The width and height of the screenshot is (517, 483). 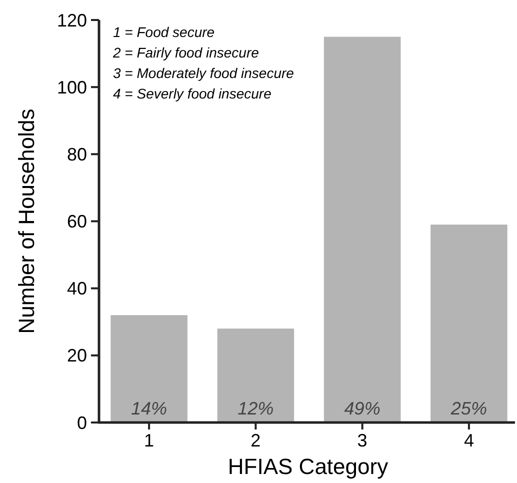 What do you see at coordinates (308, 466) in the screenshot?
I see `x-axis-title: HFIAS Category` at bounding box center [308, 466].